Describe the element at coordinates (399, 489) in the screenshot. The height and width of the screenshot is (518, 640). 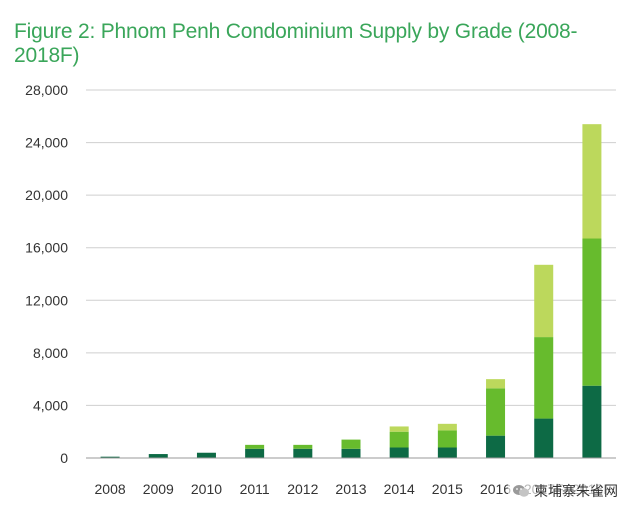
I see `x-tick-label: 2014` at that location.